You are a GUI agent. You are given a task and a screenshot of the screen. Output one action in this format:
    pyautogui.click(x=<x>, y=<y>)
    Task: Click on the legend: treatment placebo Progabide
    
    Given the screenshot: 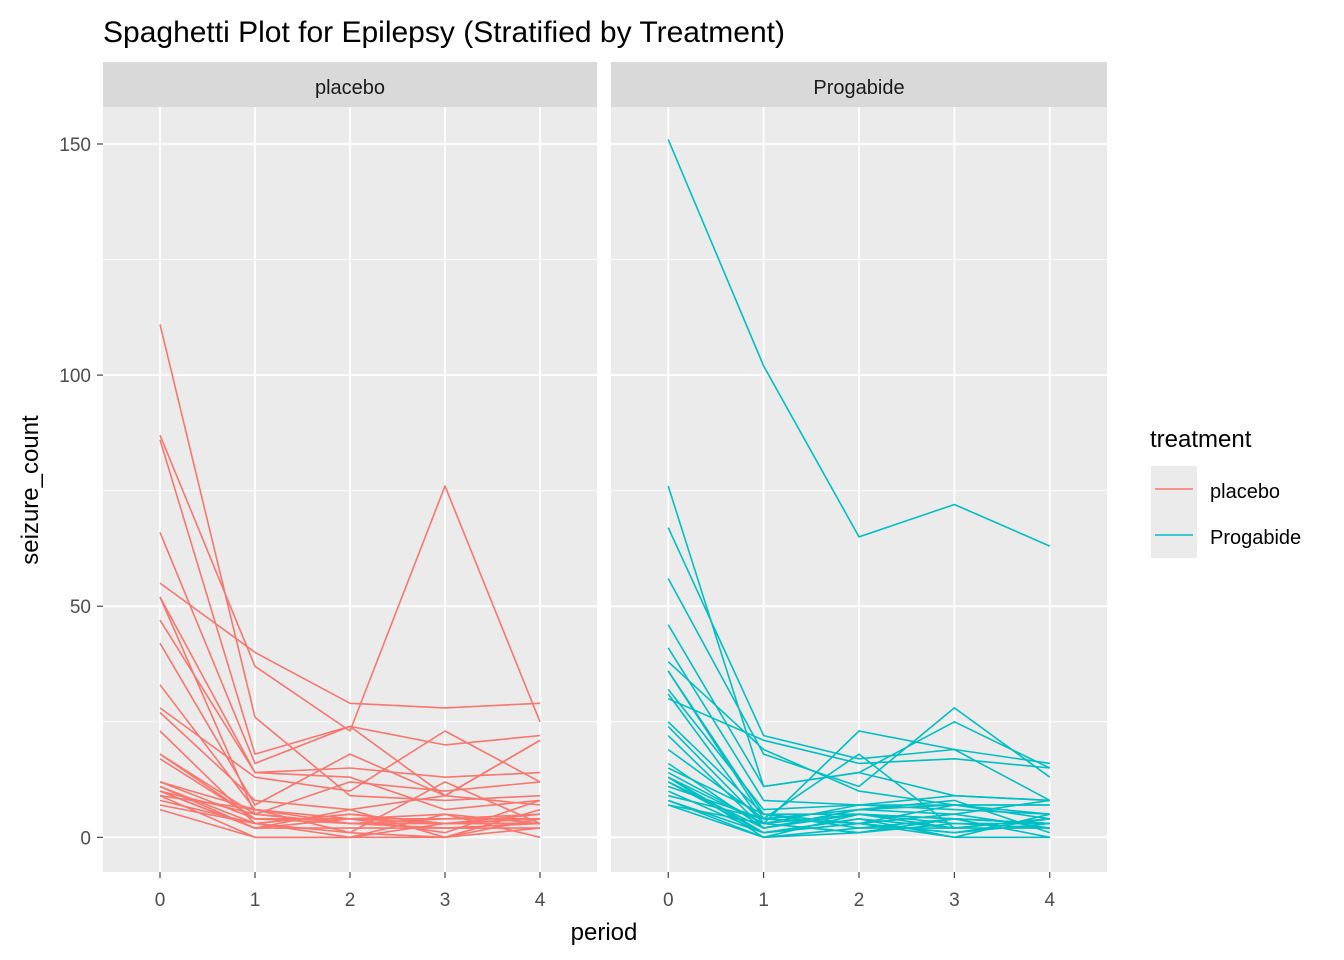 What is the action you would take?
    pyautogui.click(x=1225, y=492)
    